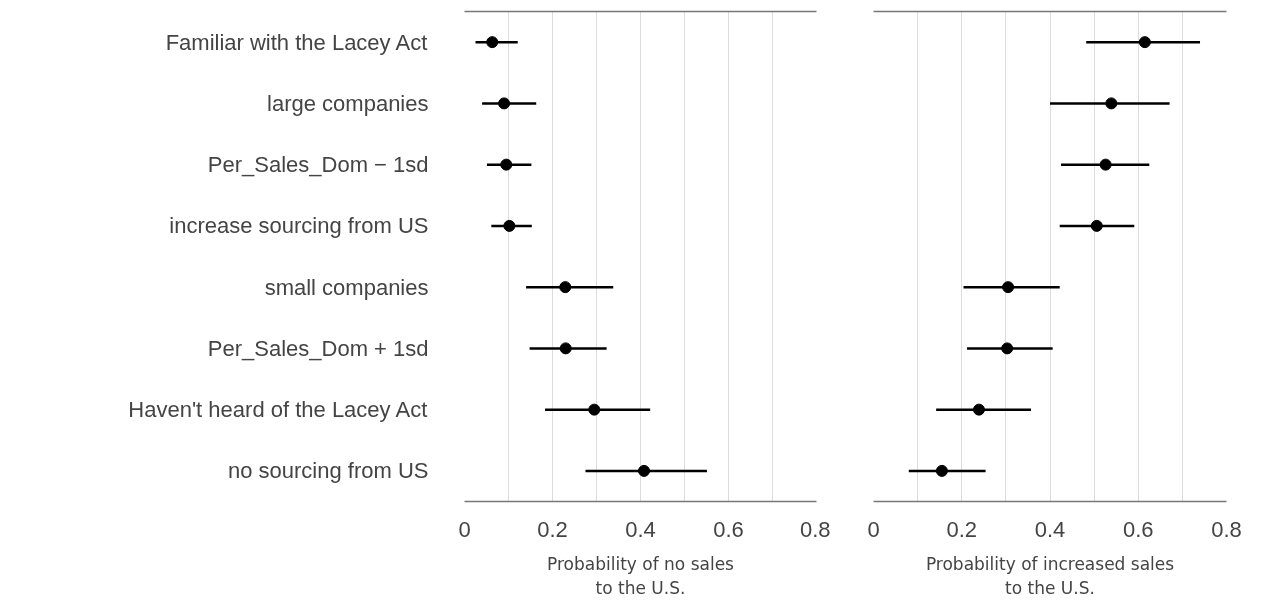  Describe the element at coordinates (641, 575) in the screenshot. I see `x-axis-title: Probability of no sales to the U.S.` at that location.